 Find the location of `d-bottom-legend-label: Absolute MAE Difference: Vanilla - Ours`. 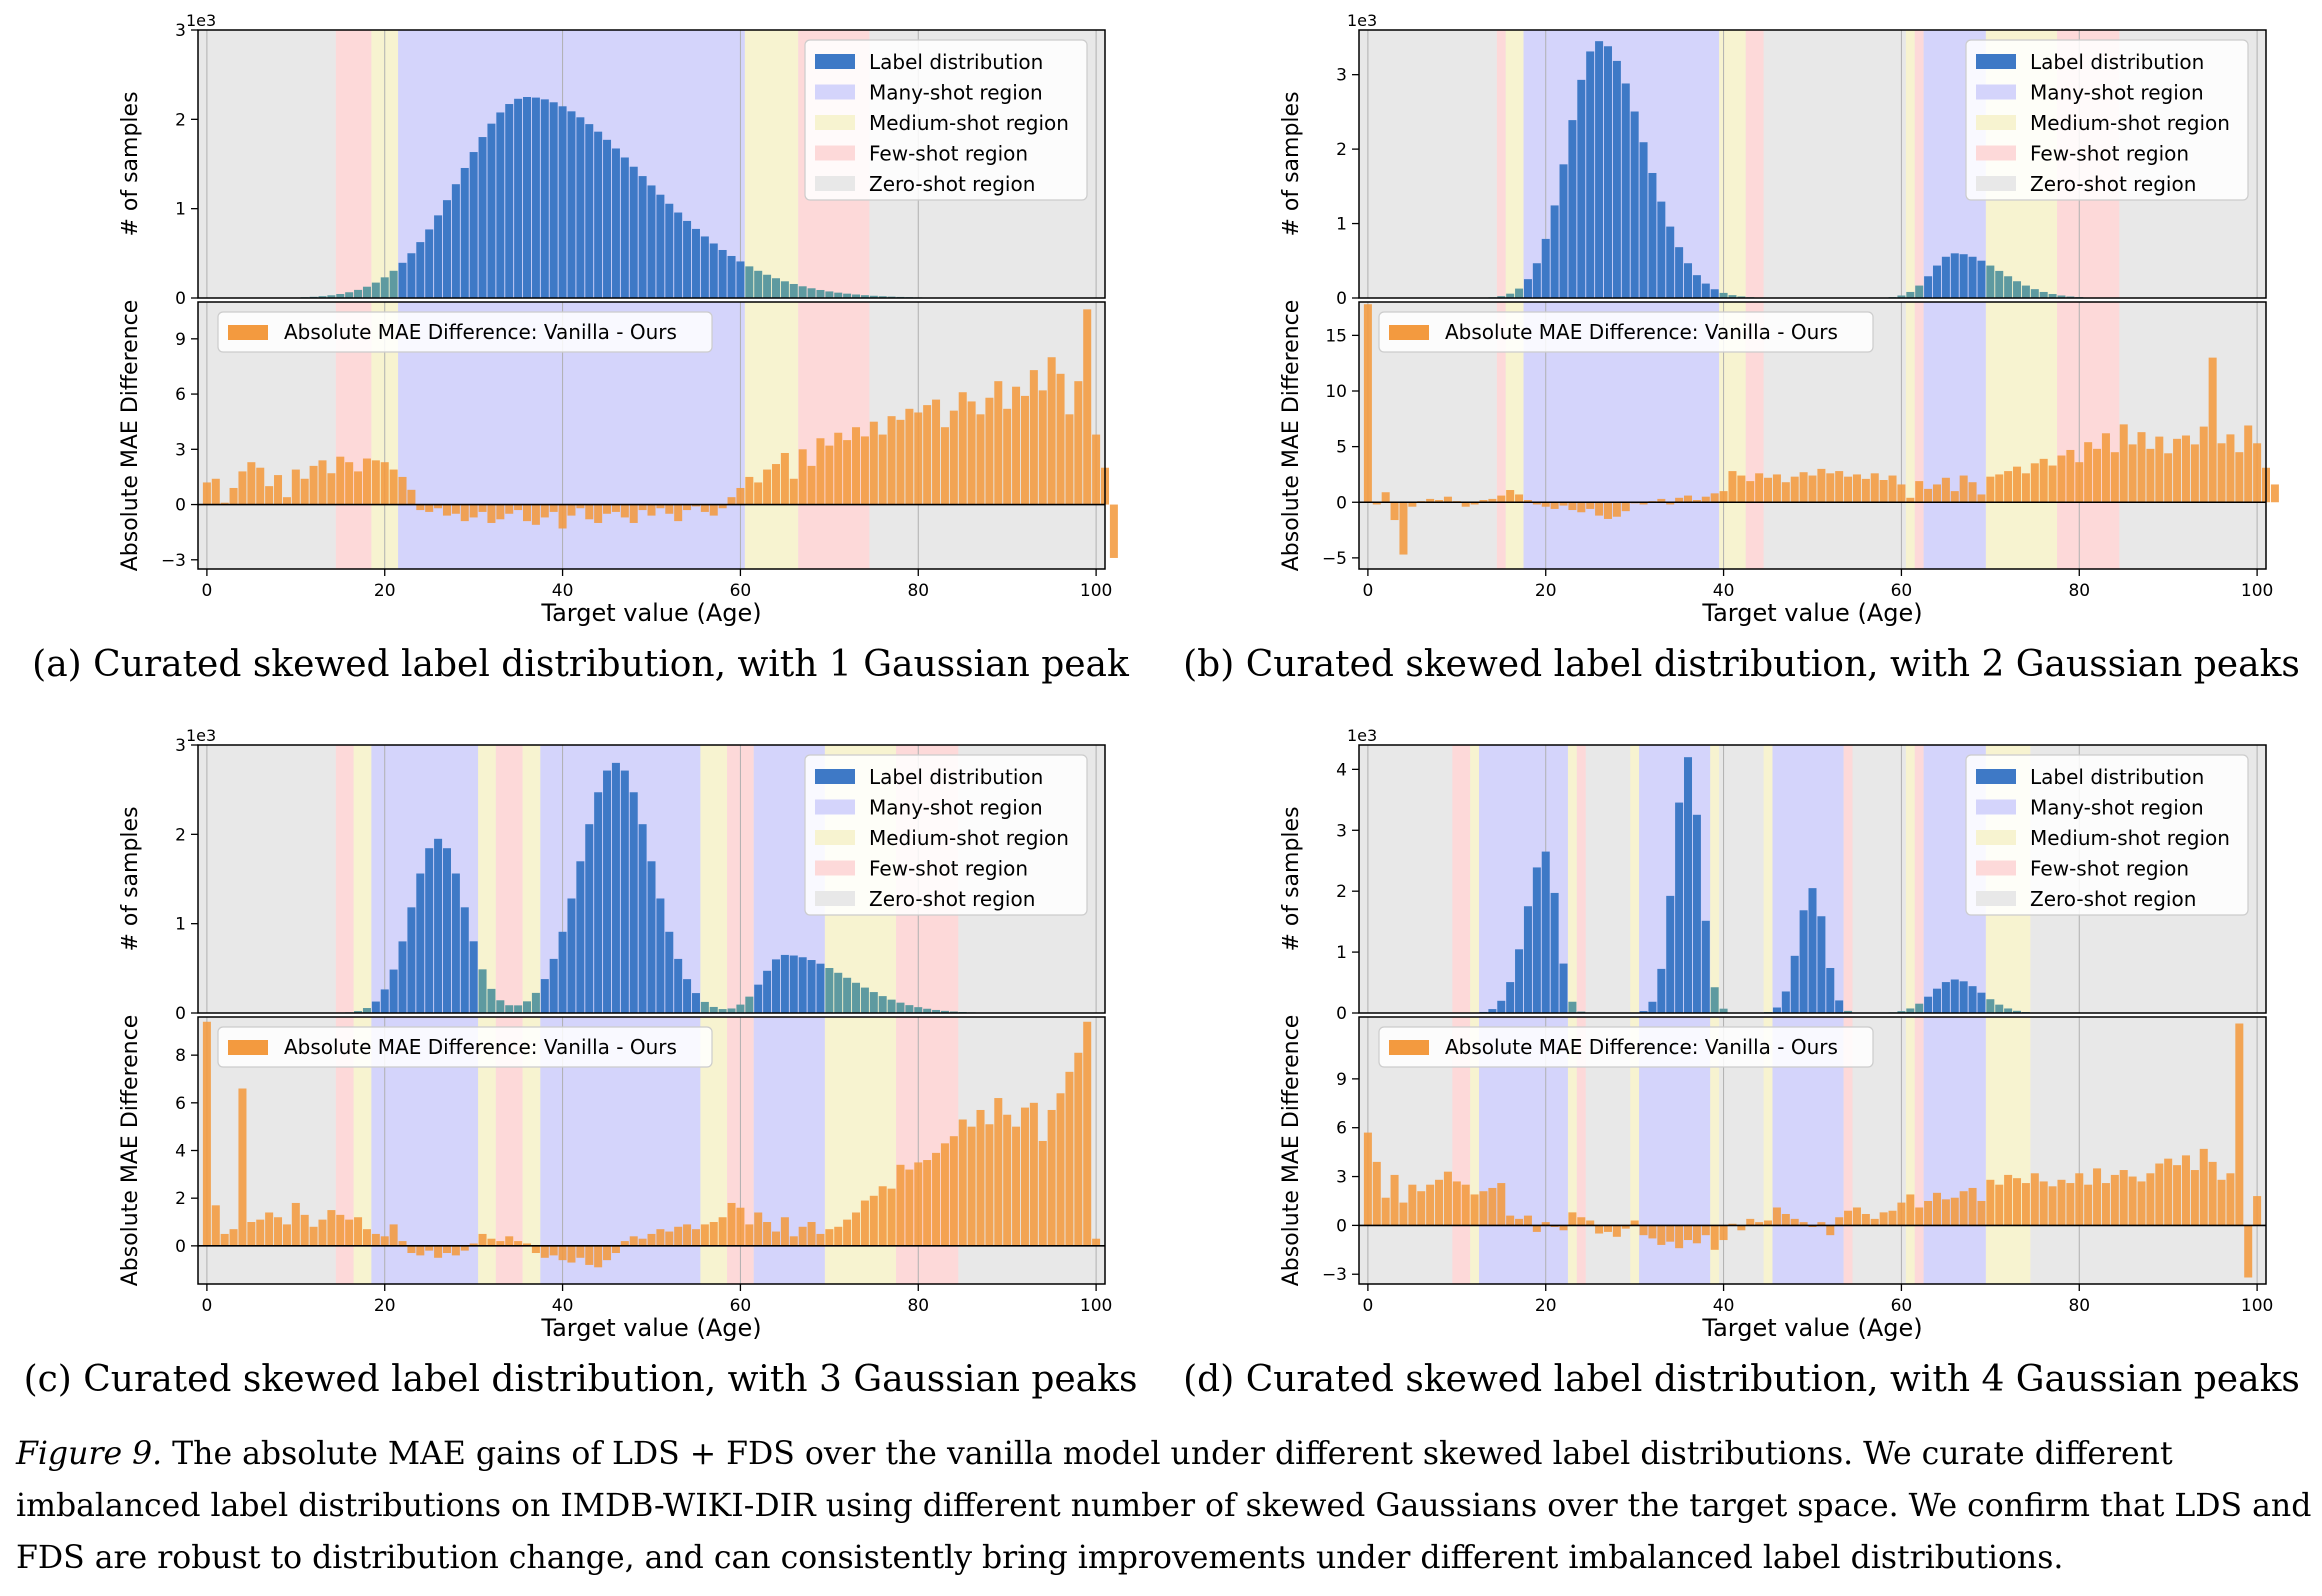

d-bottom-legend-label: Absolute MAE Difference: Vanilla - Ours is located at coordinates (1641, 1047).